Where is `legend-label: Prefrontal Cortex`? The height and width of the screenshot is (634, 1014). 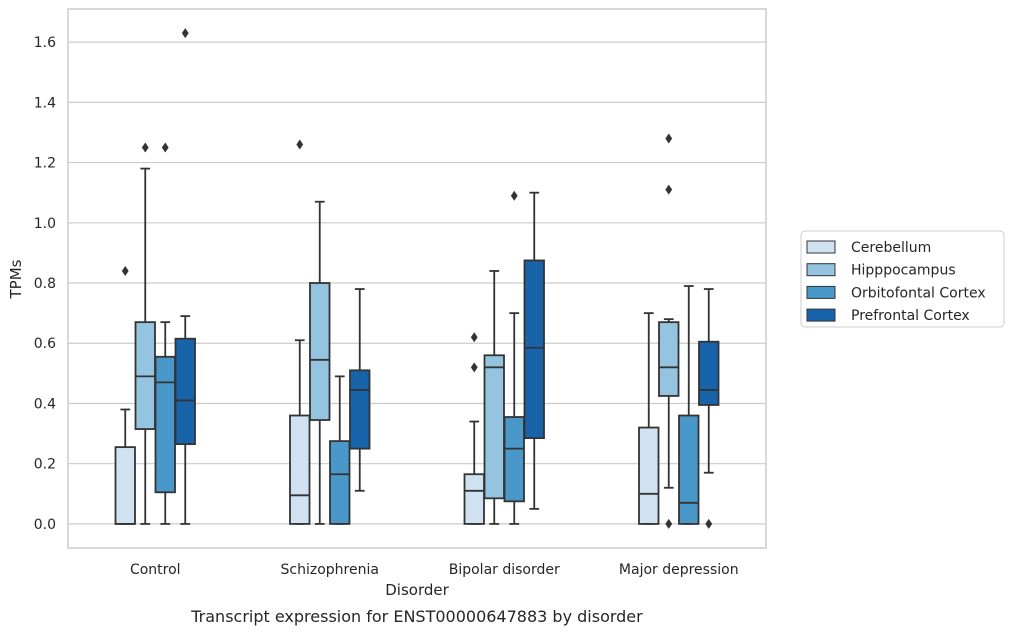
legend-label: Prefrontal Cortex is located at coordinates (910, 316).